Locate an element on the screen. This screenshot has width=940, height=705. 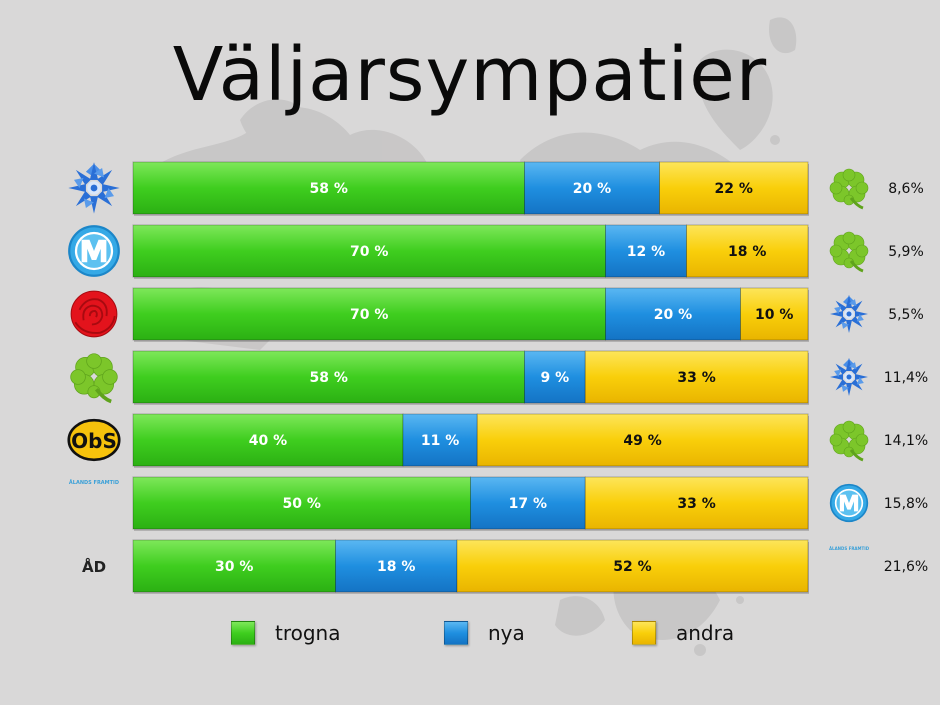
data-label-trogna-1: 58 % is located at coordinates (329, 189).